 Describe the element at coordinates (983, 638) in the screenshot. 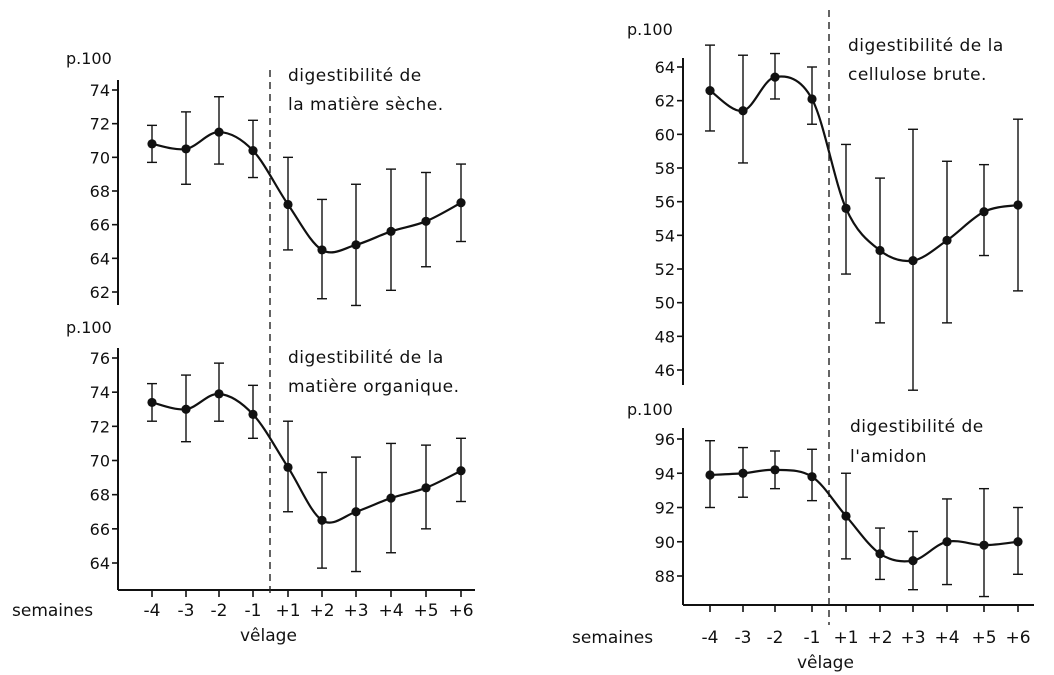

I see `x-tick-label-right: +5` at that location.